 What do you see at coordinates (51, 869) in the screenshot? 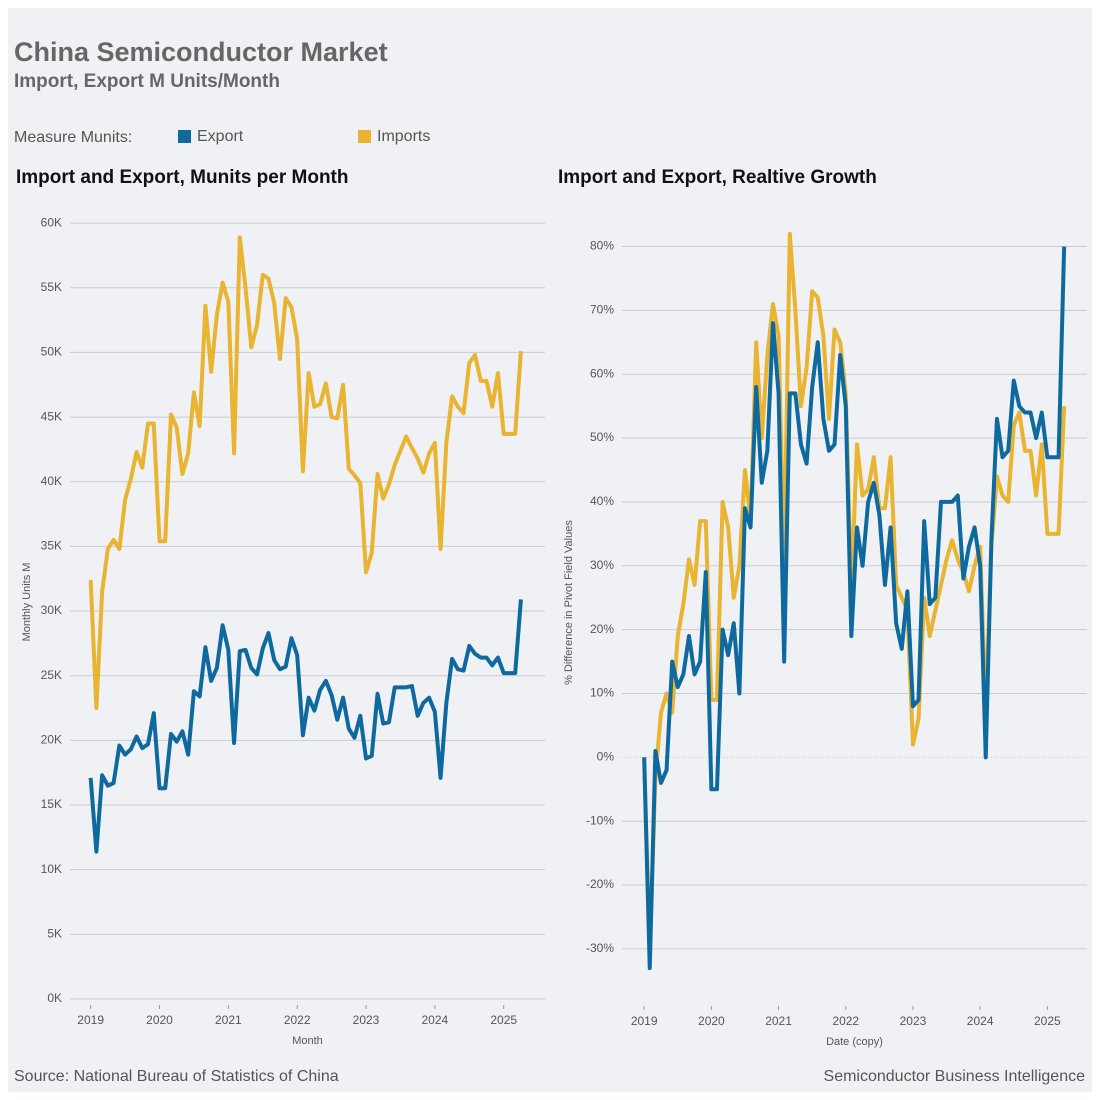
I see `y-tick-label: 10K` at bounding box center [51, 869].